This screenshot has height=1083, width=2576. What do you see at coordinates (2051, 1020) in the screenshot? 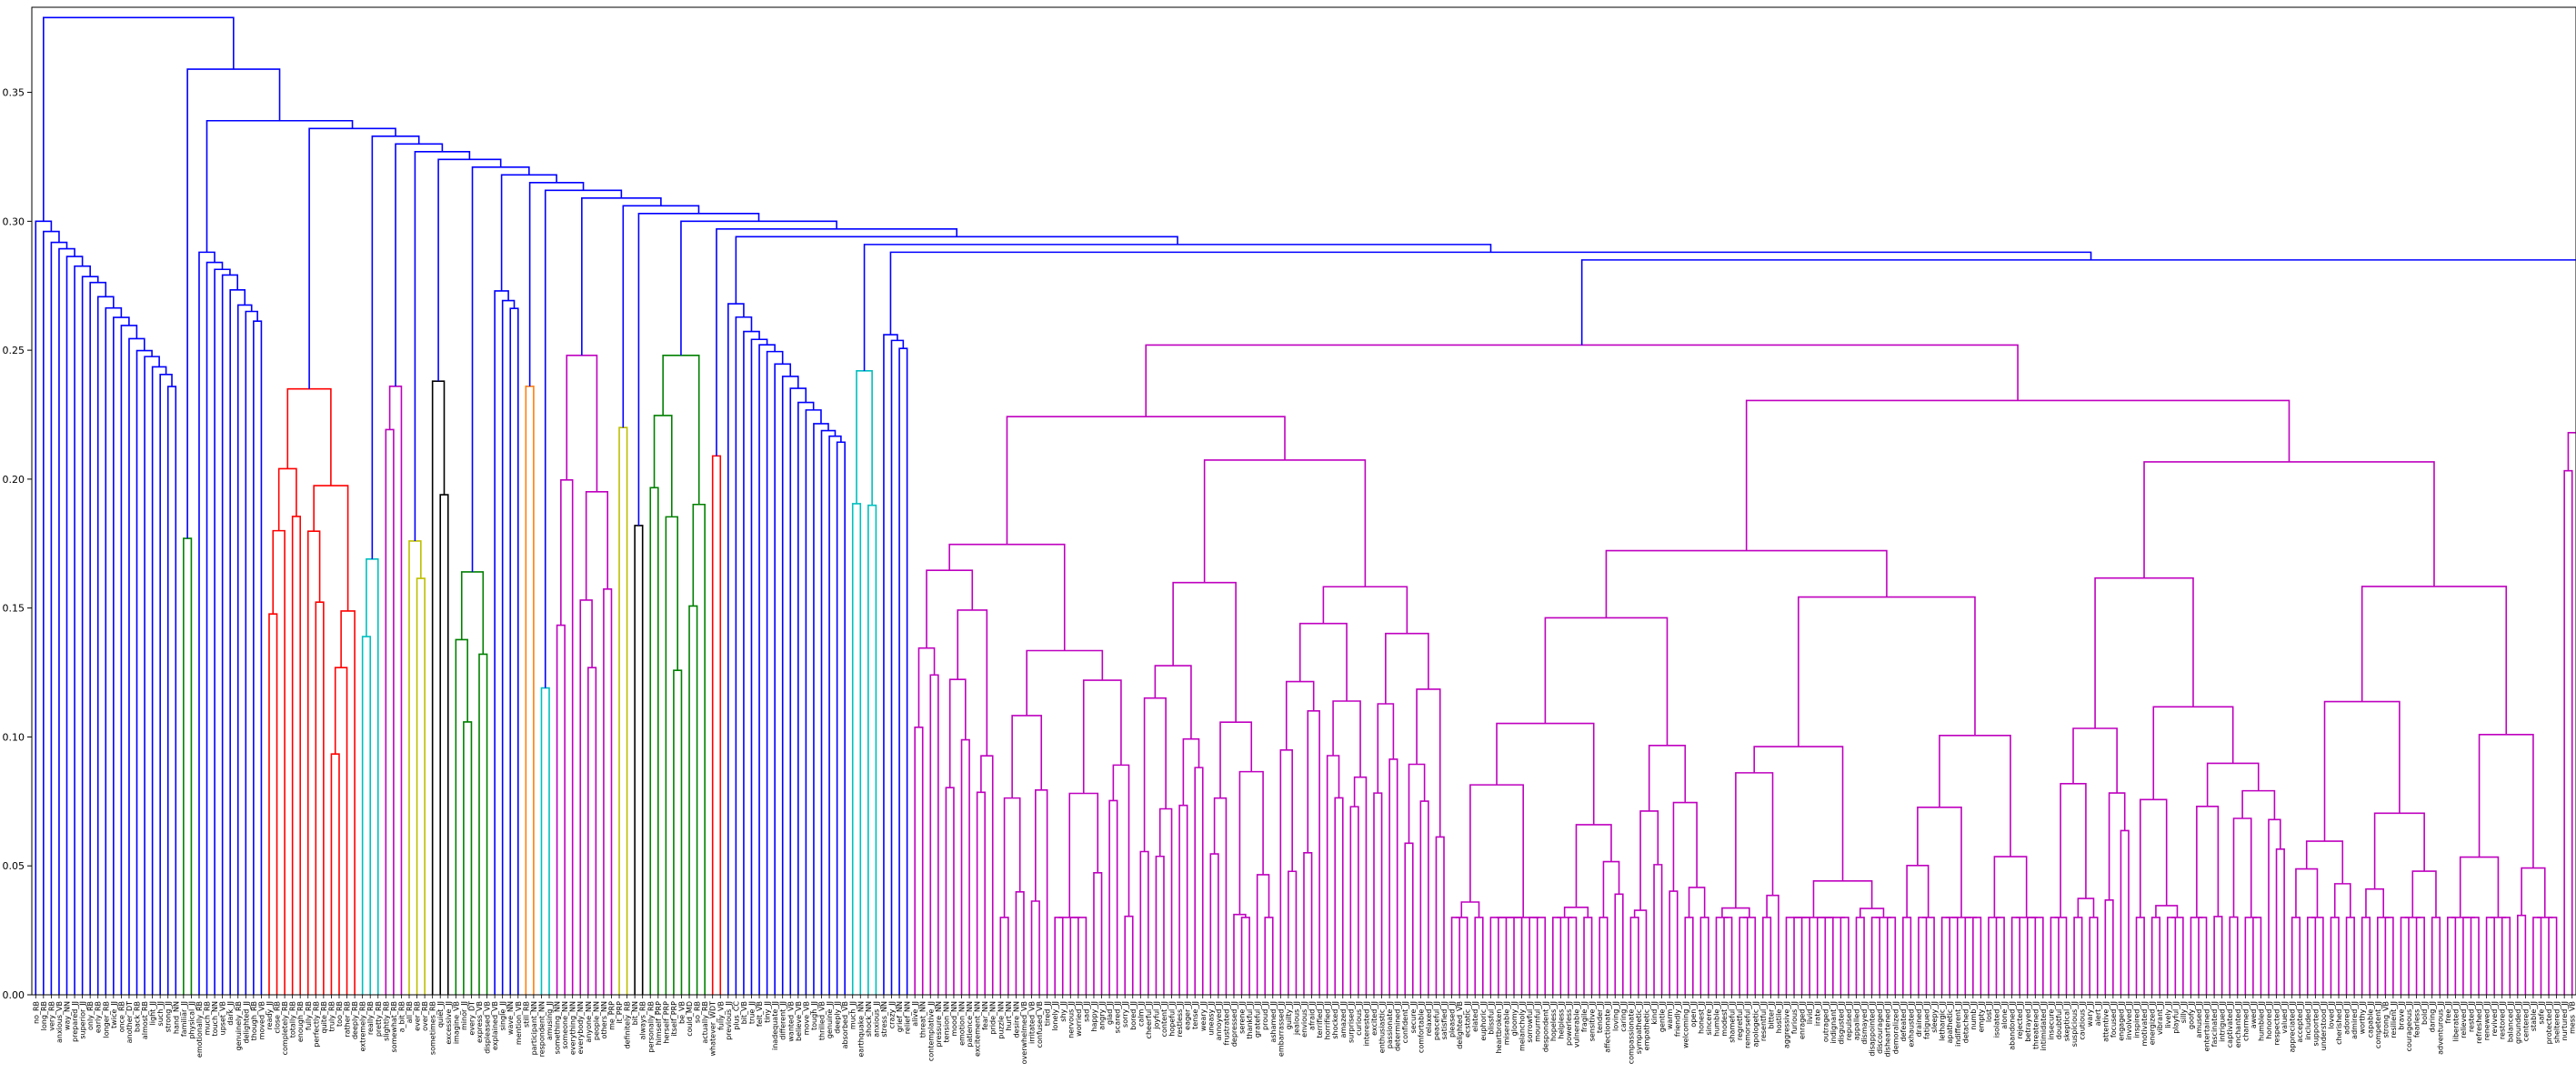
I see `leaf-label: insecure_JJ` at bounding box center [2051, 1020].